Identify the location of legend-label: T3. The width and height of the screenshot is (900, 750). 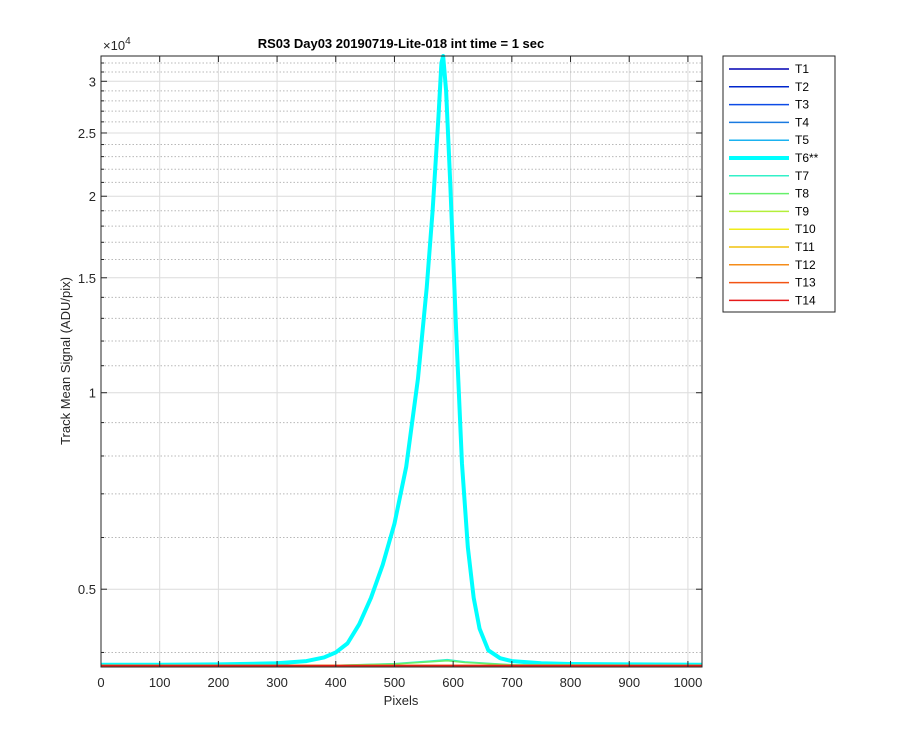
(802, 105).